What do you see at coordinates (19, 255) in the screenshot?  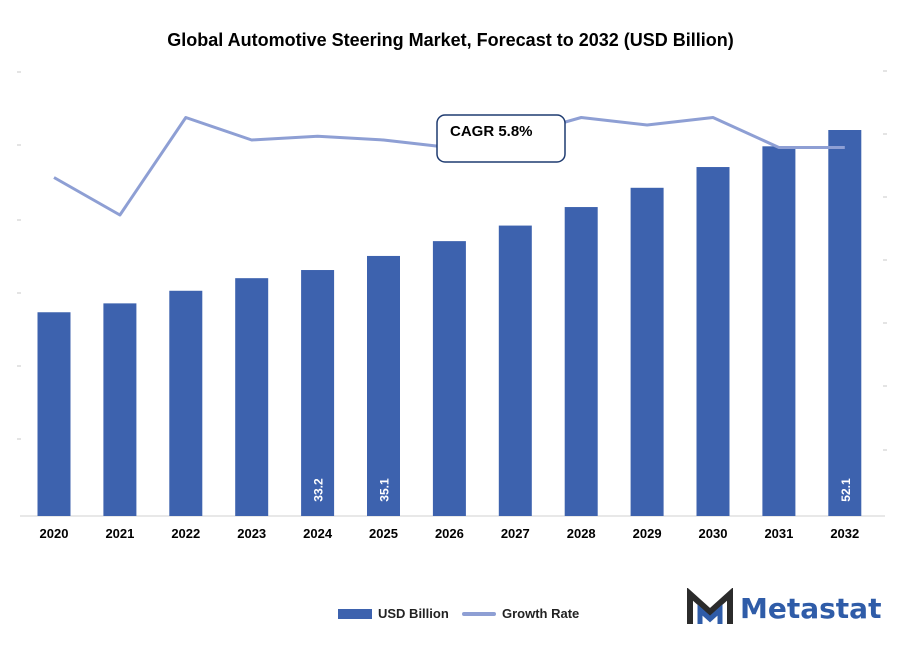 I see `left-axis-ticks` at bounding box center [19, 255].